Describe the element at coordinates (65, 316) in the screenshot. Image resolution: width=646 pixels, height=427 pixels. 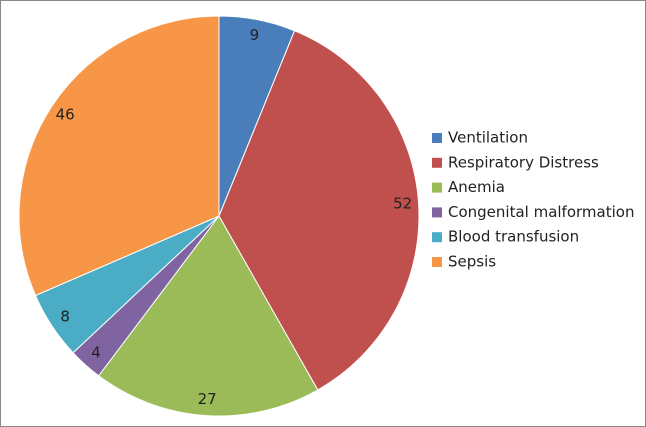
I see `data-label: 8` at that location.